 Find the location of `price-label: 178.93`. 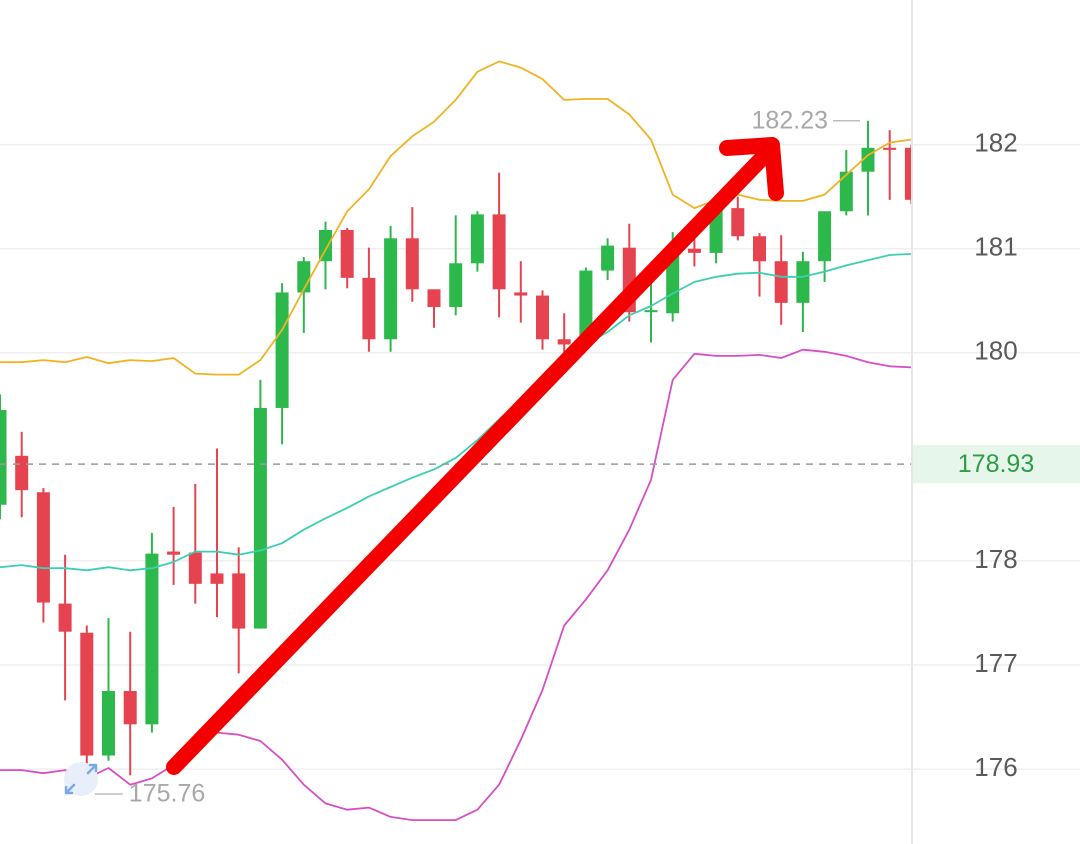

price-label: 178.93 is located at coordinates (996, 464).